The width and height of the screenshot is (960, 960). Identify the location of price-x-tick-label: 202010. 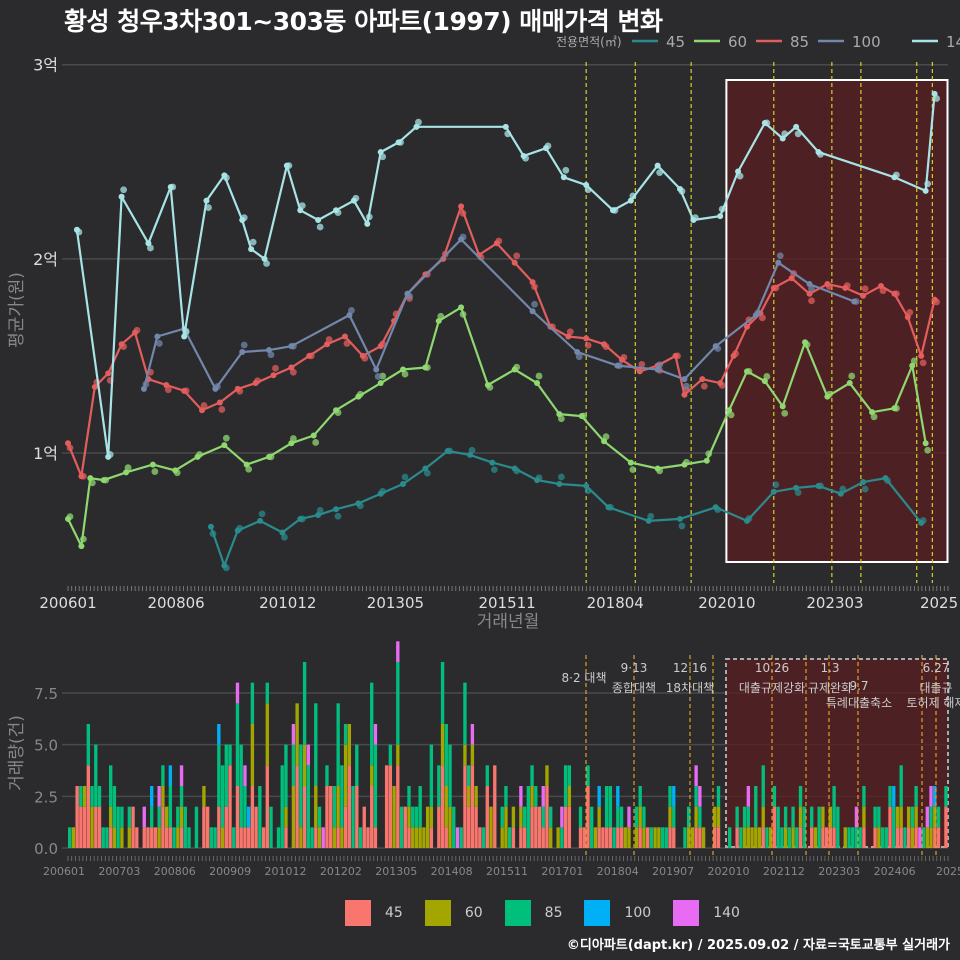
(726, 603).